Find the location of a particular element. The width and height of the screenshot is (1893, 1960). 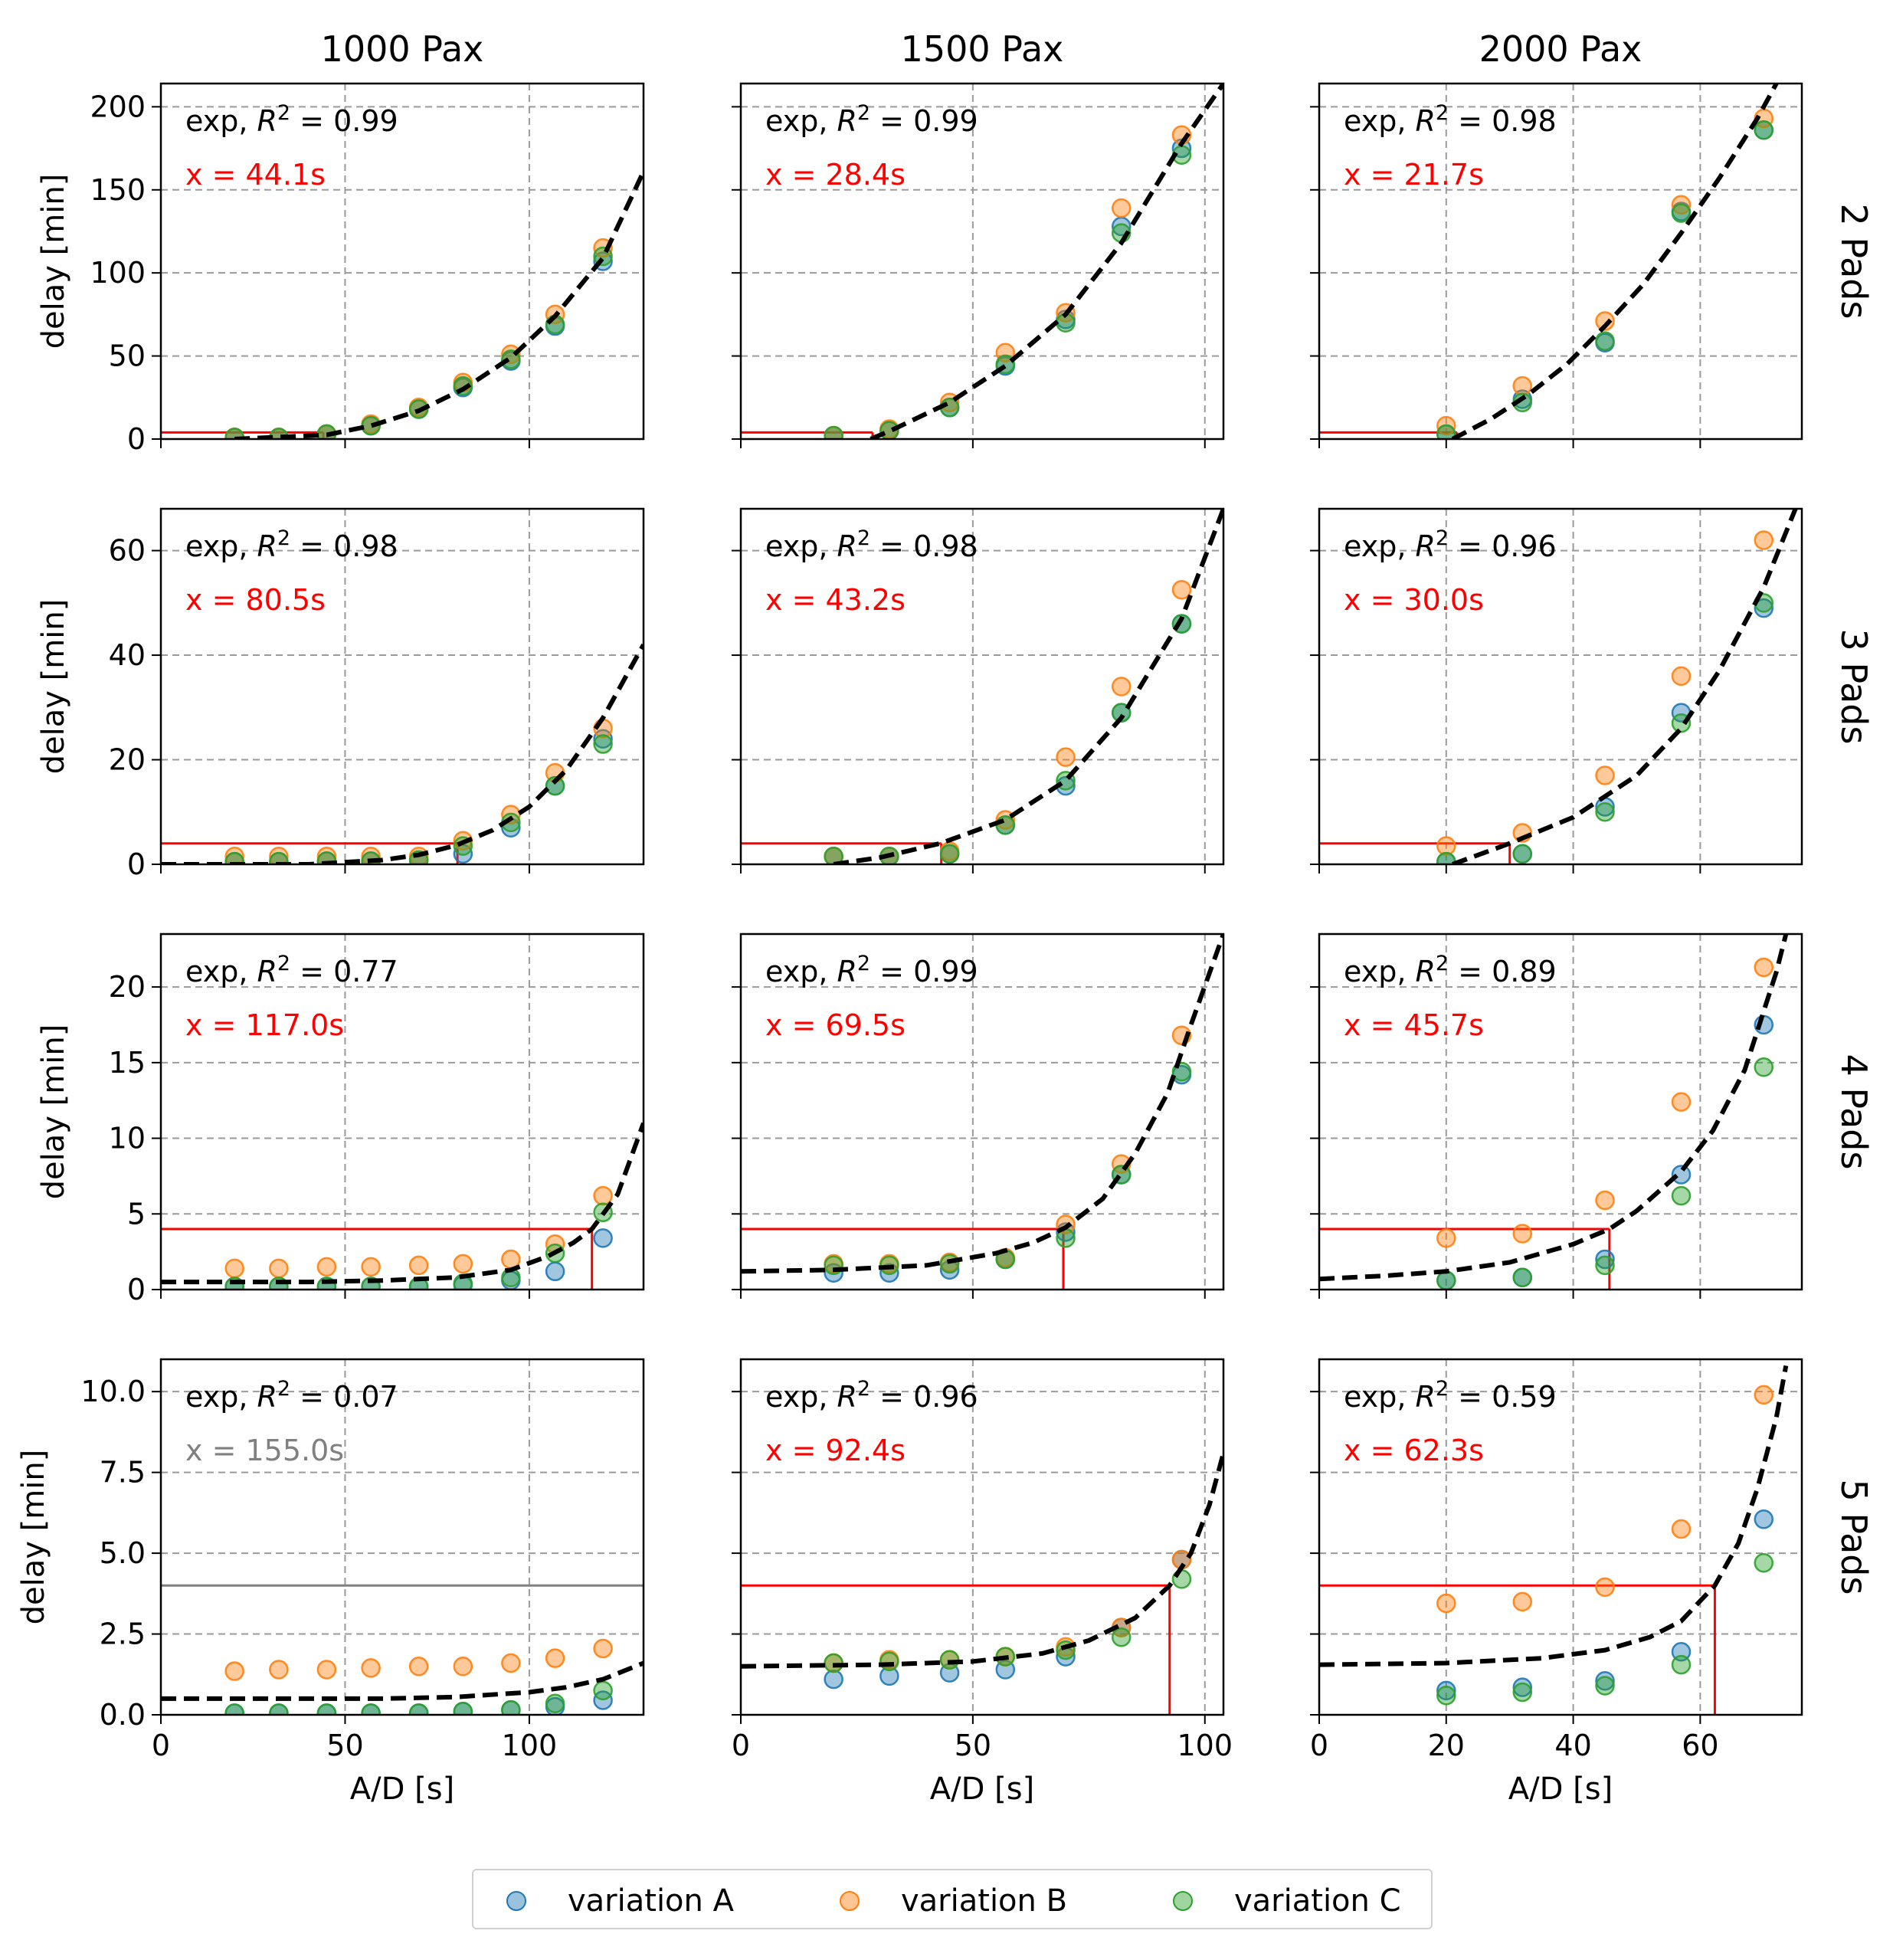

fit-annotation: exp, R2 = 0.07 is located at coordinates (291, 1395).